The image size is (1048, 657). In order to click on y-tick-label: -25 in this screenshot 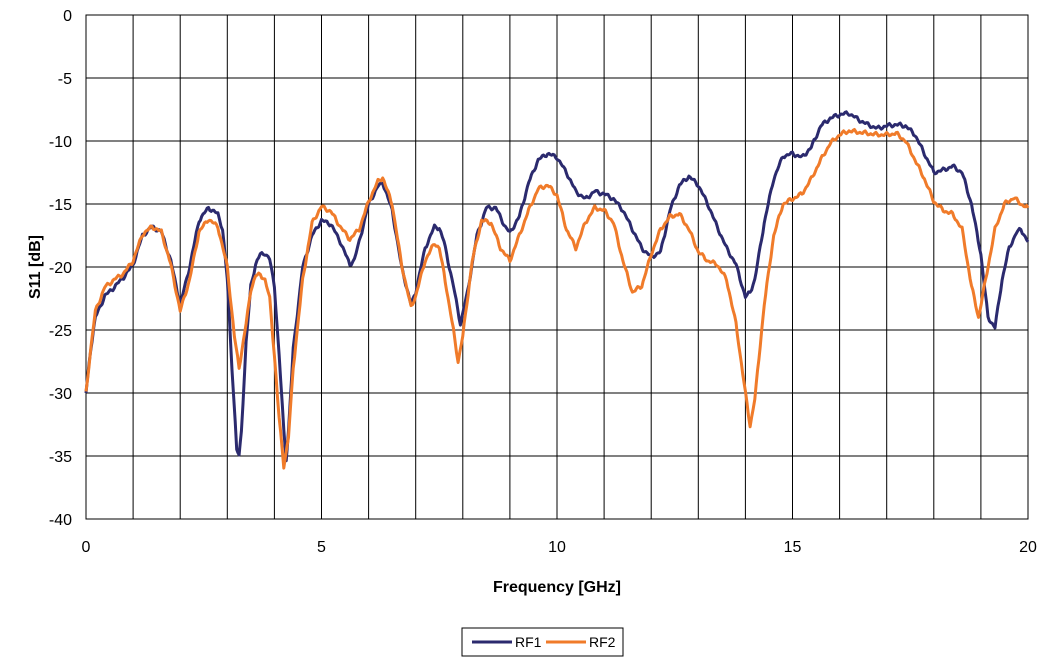, I will do `click(60, 331)`.